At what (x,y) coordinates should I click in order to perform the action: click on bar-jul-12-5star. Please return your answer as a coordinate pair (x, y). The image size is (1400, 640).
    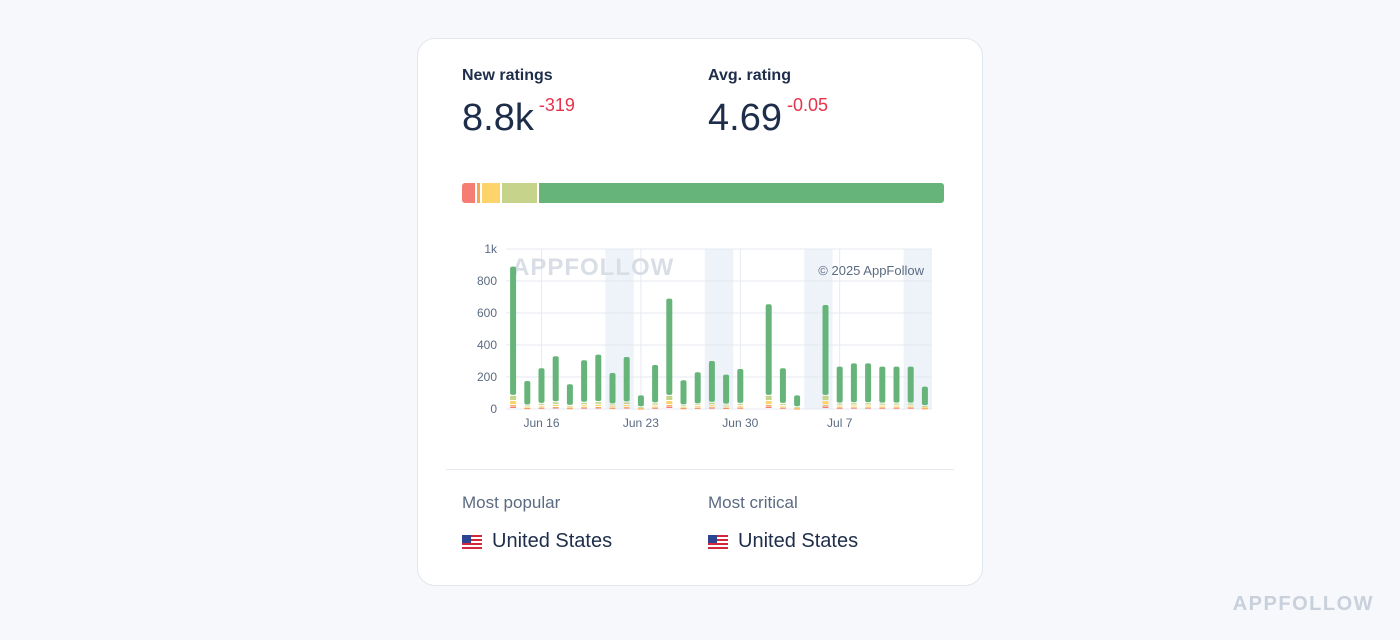
    Looking at the image, I should click on (910, 384).